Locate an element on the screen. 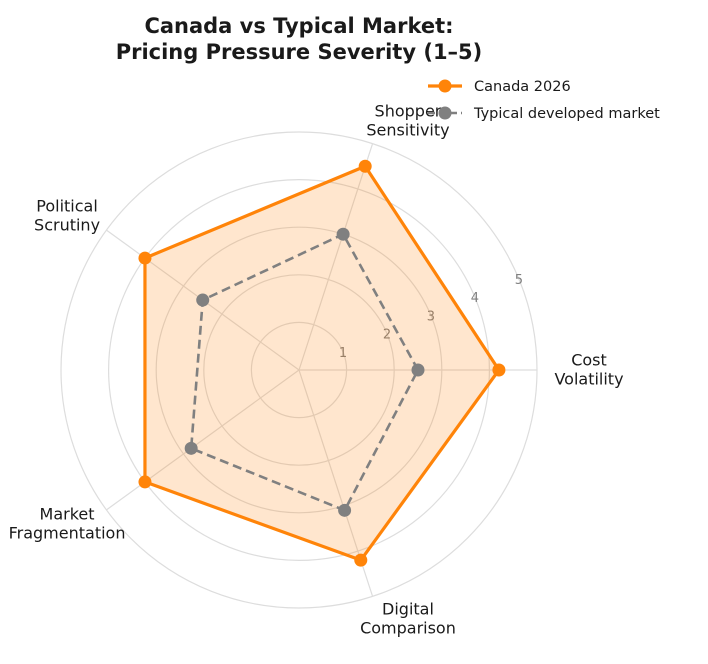  legend-label: Canada 2026 is located at coordinates (522, 87).